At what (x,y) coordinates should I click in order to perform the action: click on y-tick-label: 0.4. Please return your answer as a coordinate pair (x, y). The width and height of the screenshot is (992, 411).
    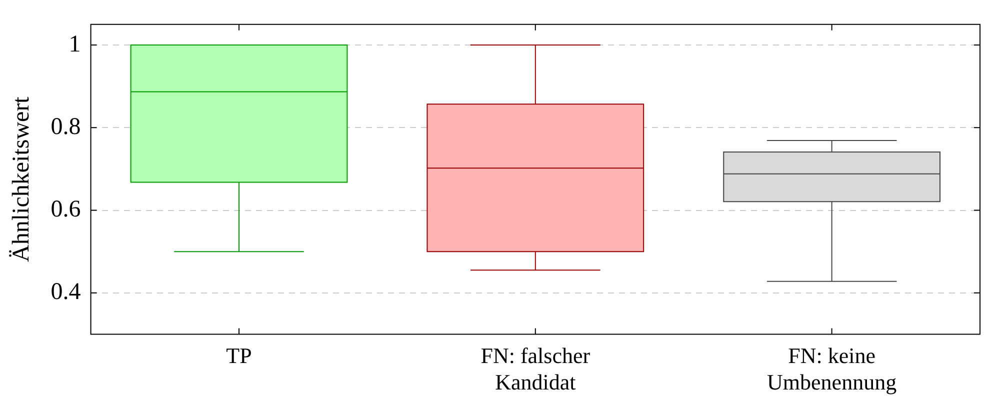
    Looking at the image, I should click on (65, 292).